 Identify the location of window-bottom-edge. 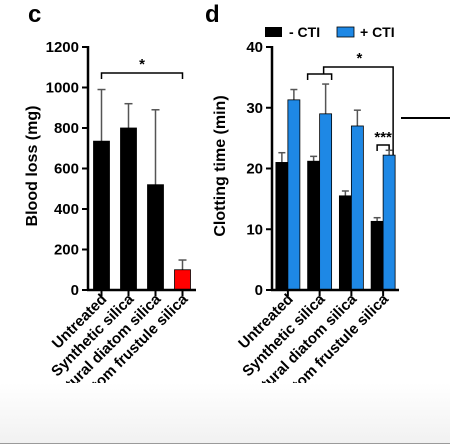
(225, 413).